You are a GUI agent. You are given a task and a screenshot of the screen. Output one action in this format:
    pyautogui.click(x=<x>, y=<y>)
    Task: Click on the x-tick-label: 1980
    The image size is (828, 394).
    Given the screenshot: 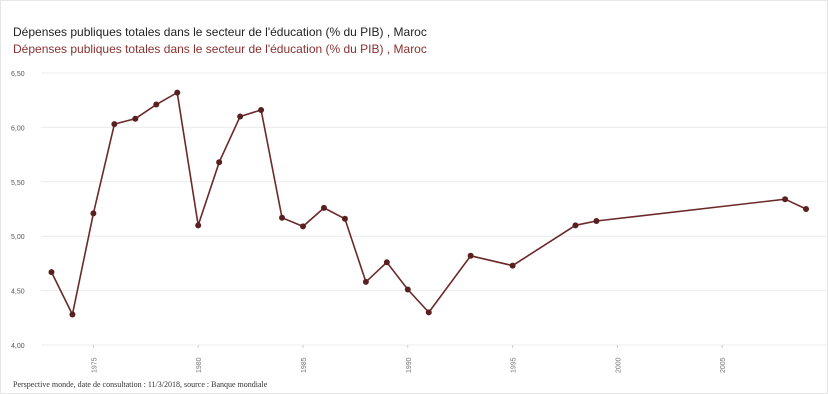 What is the action you would take?
    pyautogui.click(x=199, y=365)
    